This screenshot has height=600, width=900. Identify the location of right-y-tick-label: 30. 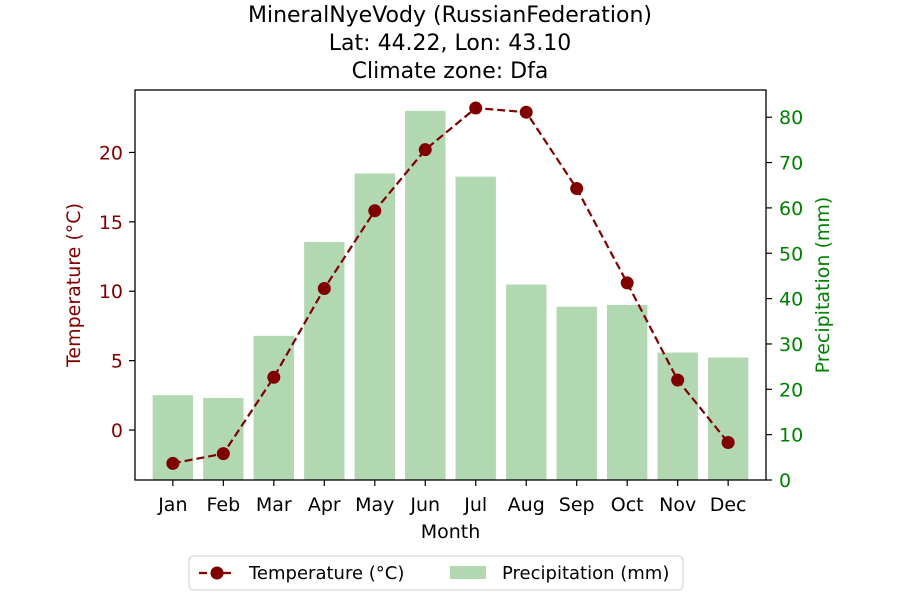
(791, 345).